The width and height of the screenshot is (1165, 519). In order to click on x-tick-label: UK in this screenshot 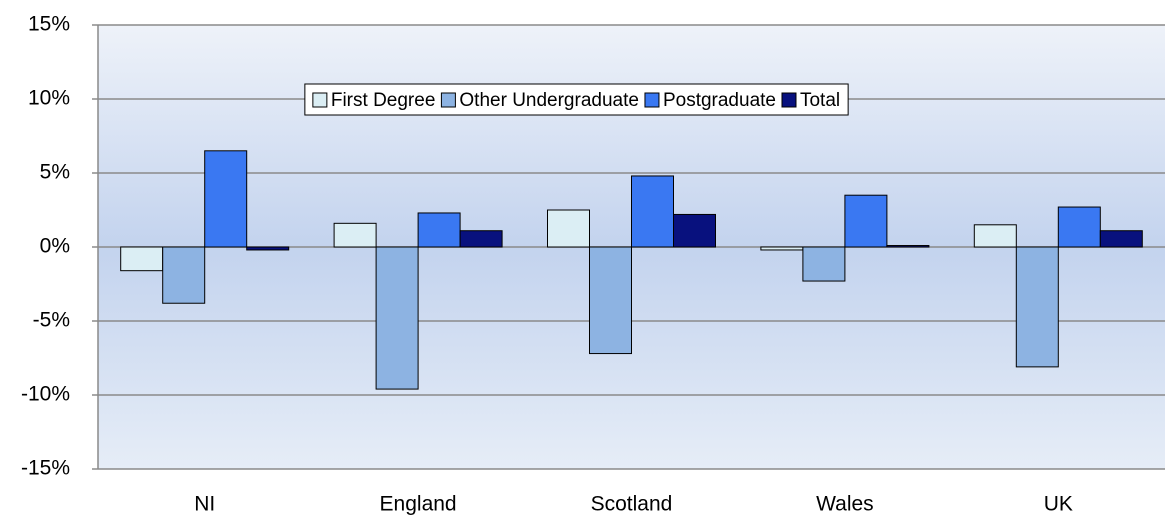, I will do `click(1058, 504)`.